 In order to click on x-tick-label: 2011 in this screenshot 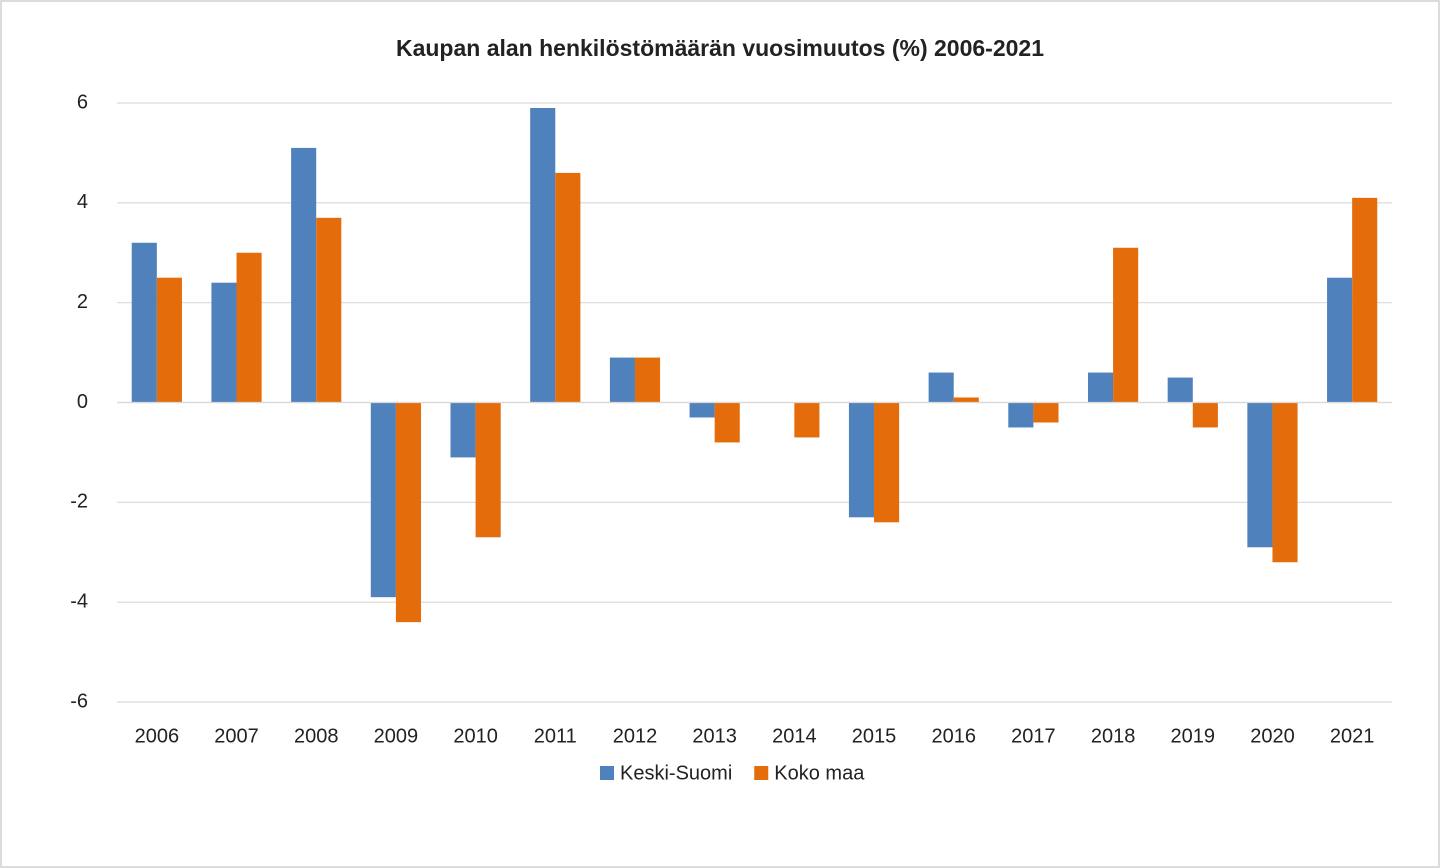, I will do `click(555, 736)`.